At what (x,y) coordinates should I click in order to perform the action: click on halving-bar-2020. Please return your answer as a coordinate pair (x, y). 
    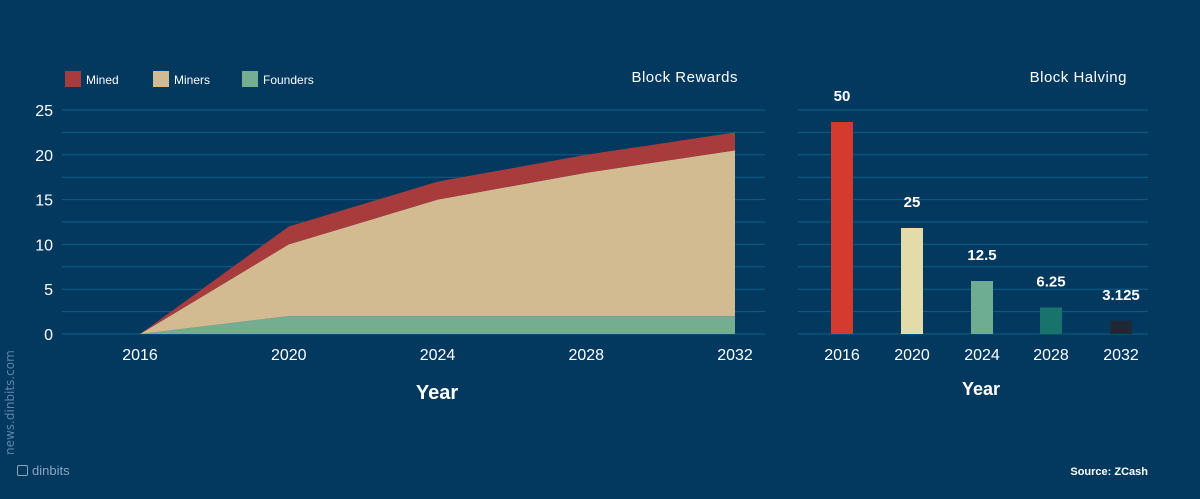
    Looking at the image, I should click on (912, 281).